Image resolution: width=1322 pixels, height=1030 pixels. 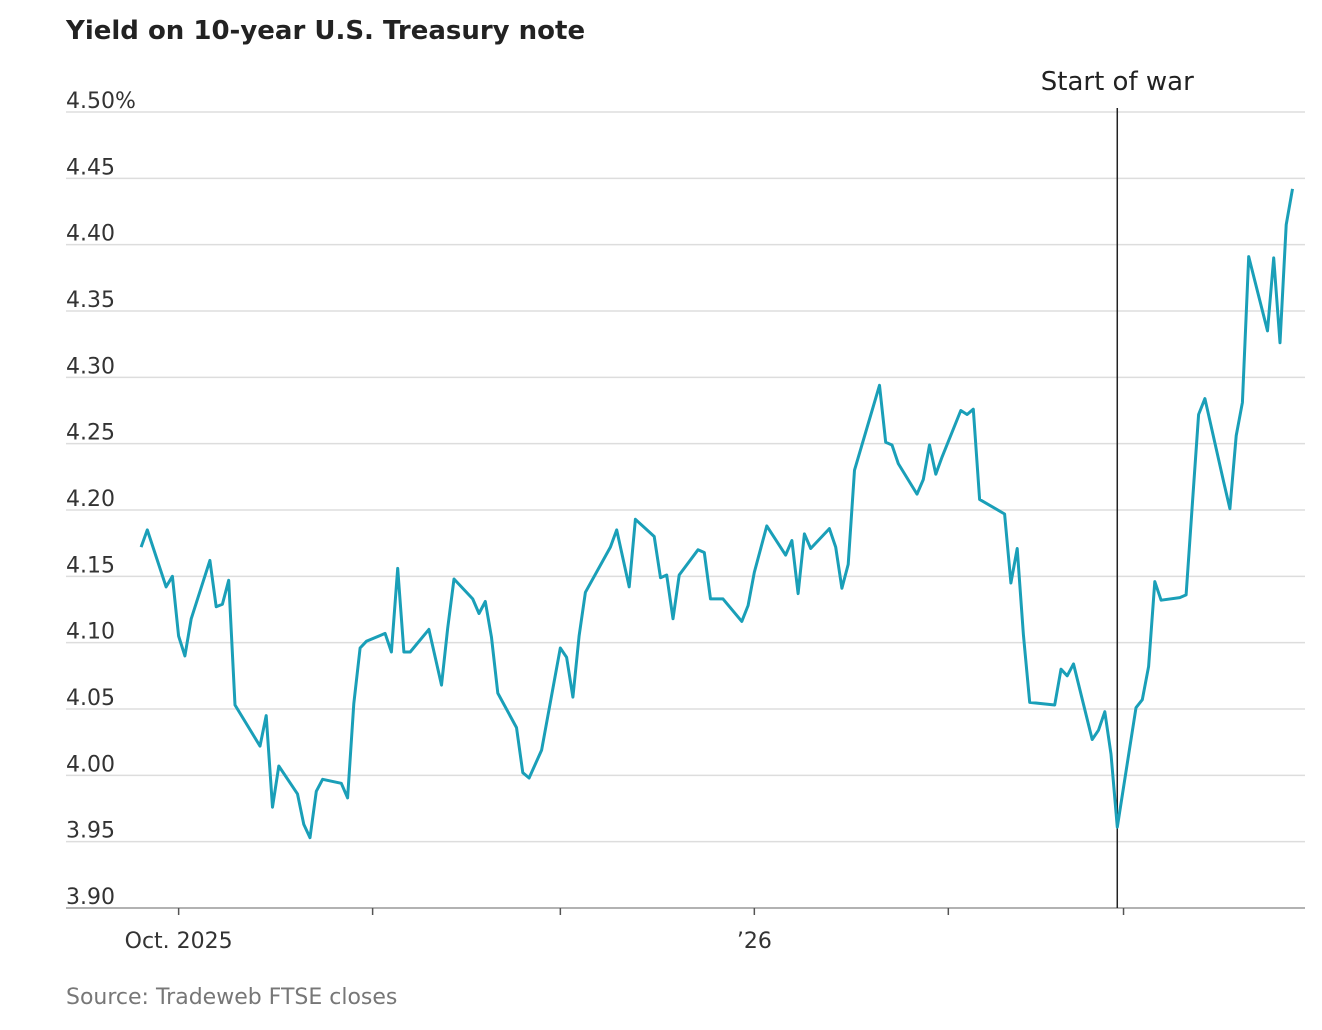 I want to click on y-tick-label: 4.30, so click(x=90, y=366).